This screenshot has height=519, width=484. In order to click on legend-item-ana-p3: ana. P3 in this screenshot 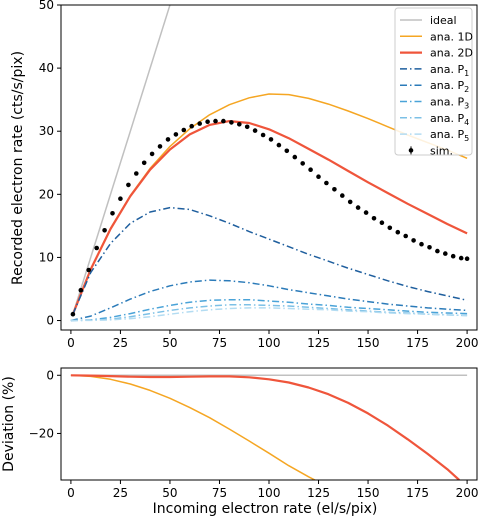, I will do `click(434, 103)`.